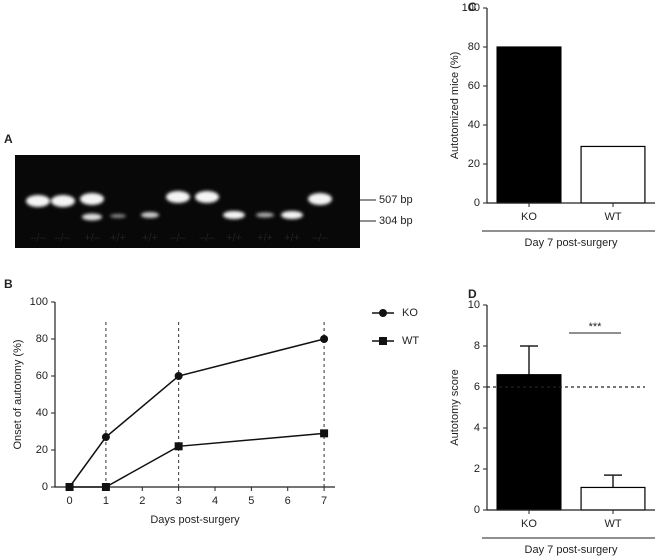 The height and width of the screenshot is (558, 663). I want to click on panel-label: A, so click(8, 139).